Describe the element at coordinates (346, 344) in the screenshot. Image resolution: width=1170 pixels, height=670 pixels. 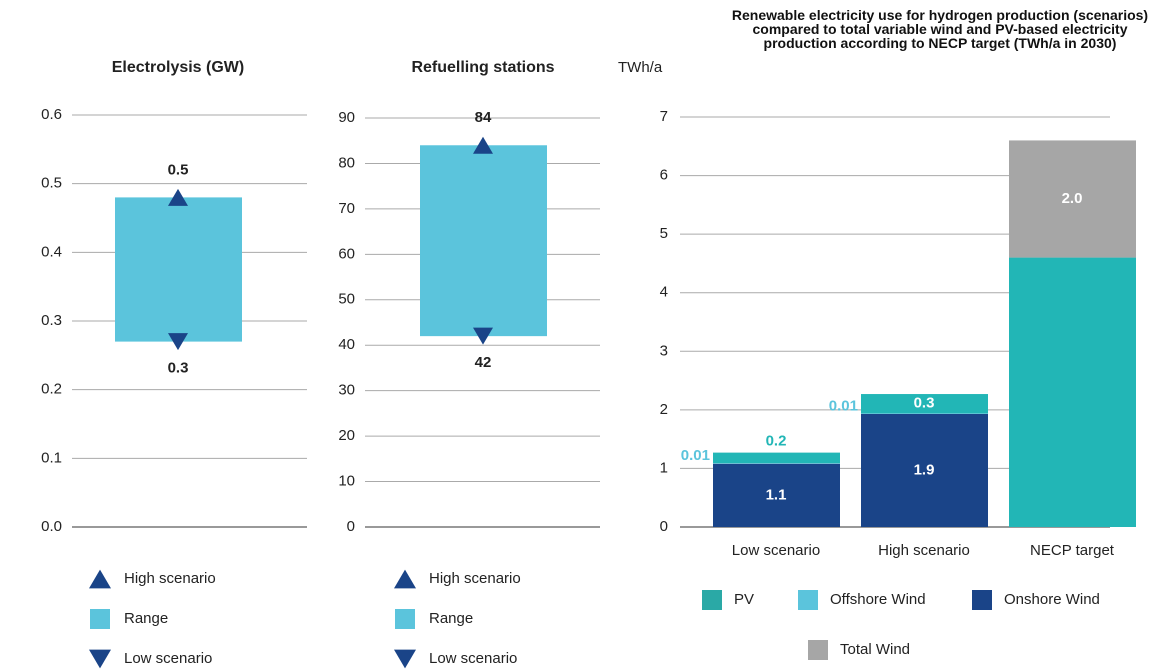
I see `y-tick-label: 40` at that location.